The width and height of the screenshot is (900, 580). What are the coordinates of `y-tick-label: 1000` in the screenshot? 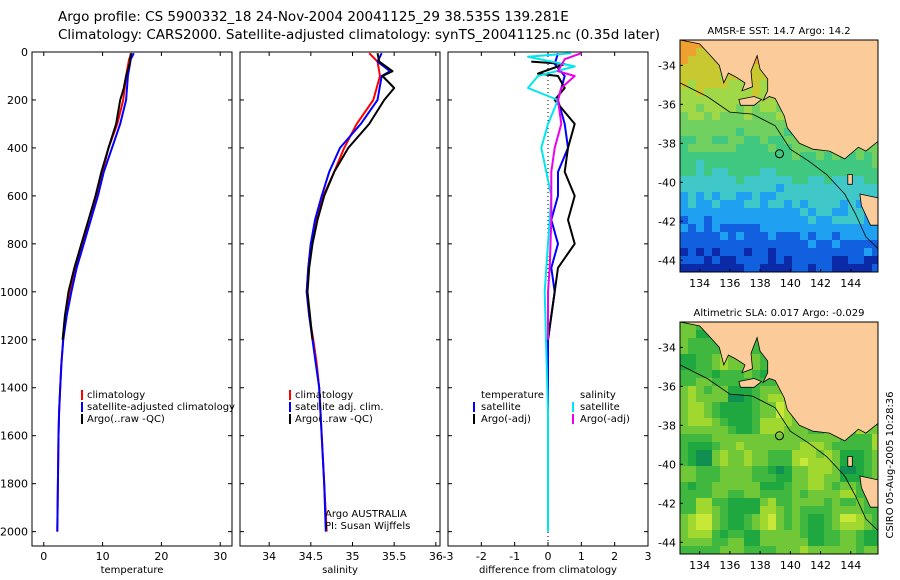 It's located at (14, 292).